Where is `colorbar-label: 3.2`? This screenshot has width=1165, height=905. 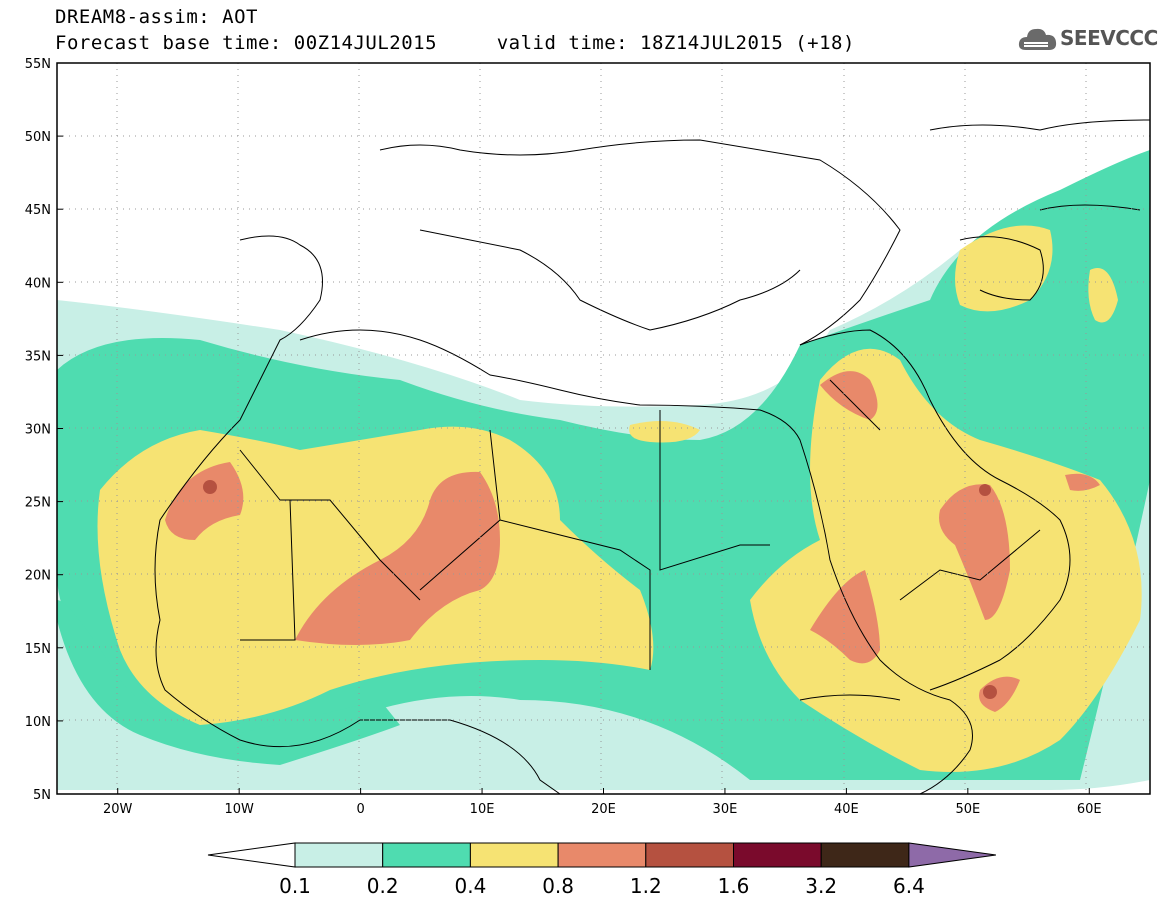 colorbar-label: 3.2 is located at coordinates (821, 886).